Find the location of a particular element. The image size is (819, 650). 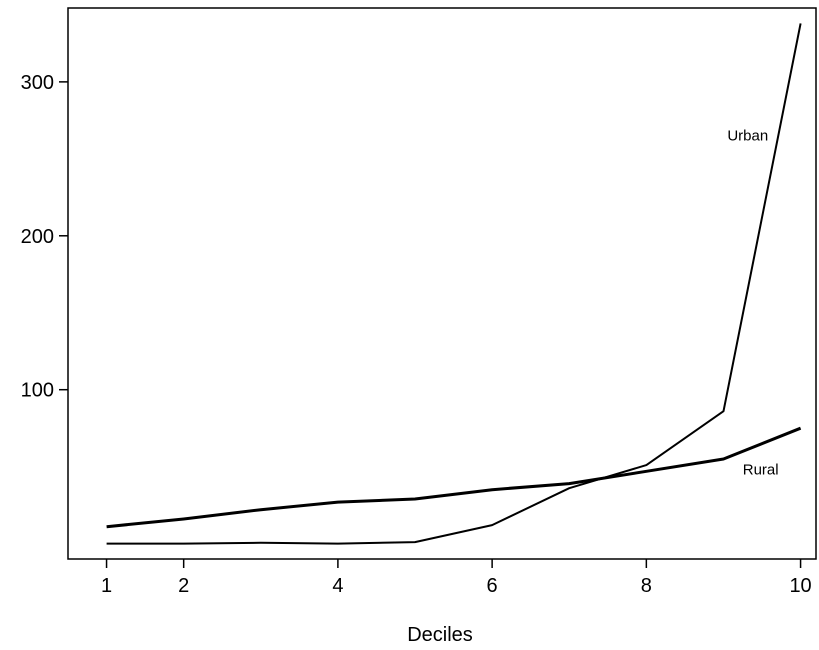

y-tick-label: 300 is located at coordinates (37, 83).